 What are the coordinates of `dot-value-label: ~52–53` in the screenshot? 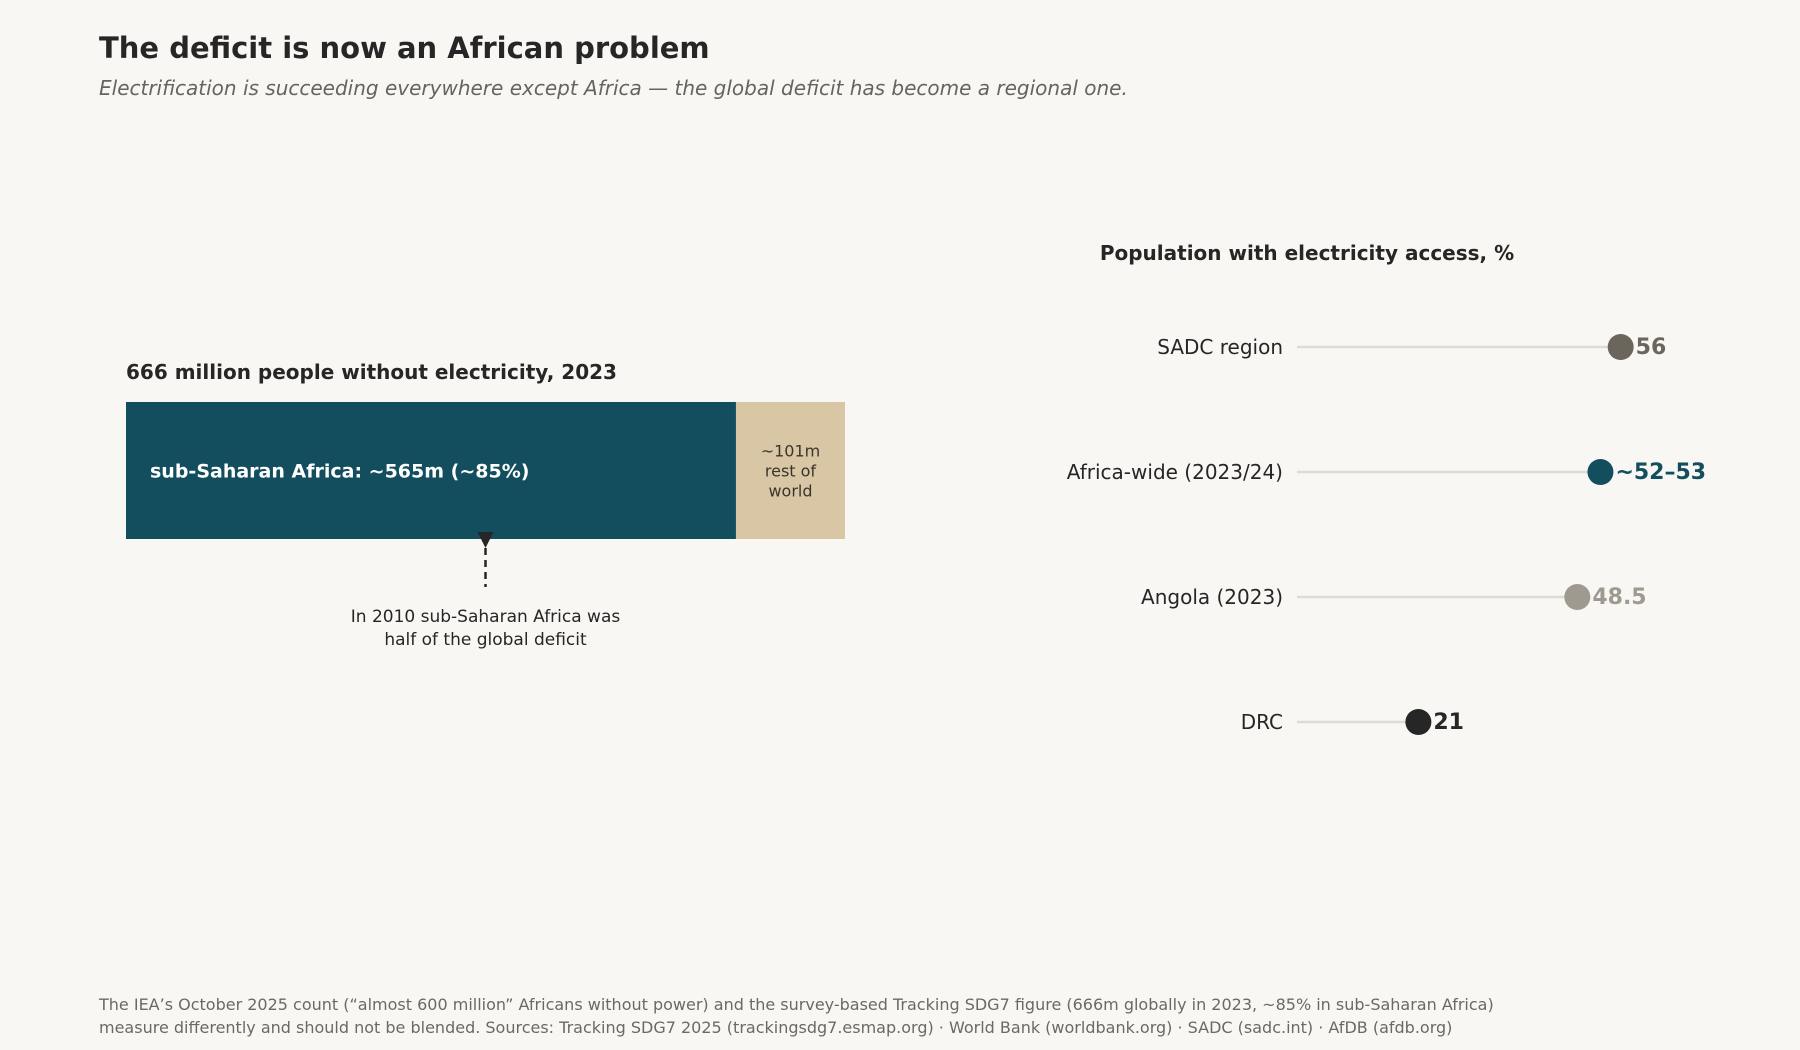 It's located at (1660, 472).